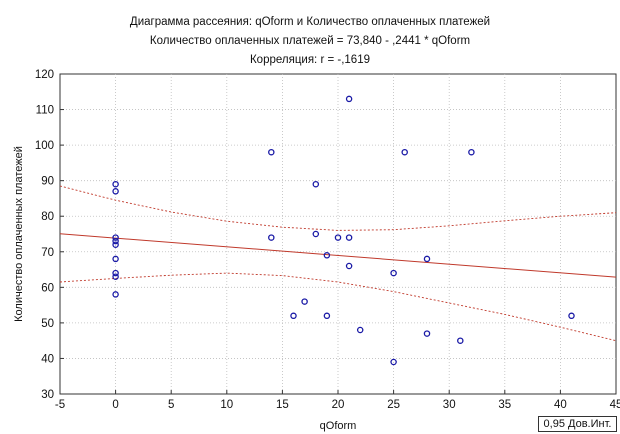  Describe the element at coordinates (60, 405) in the screenshot. I see `x-tick-label: -5` at that location.